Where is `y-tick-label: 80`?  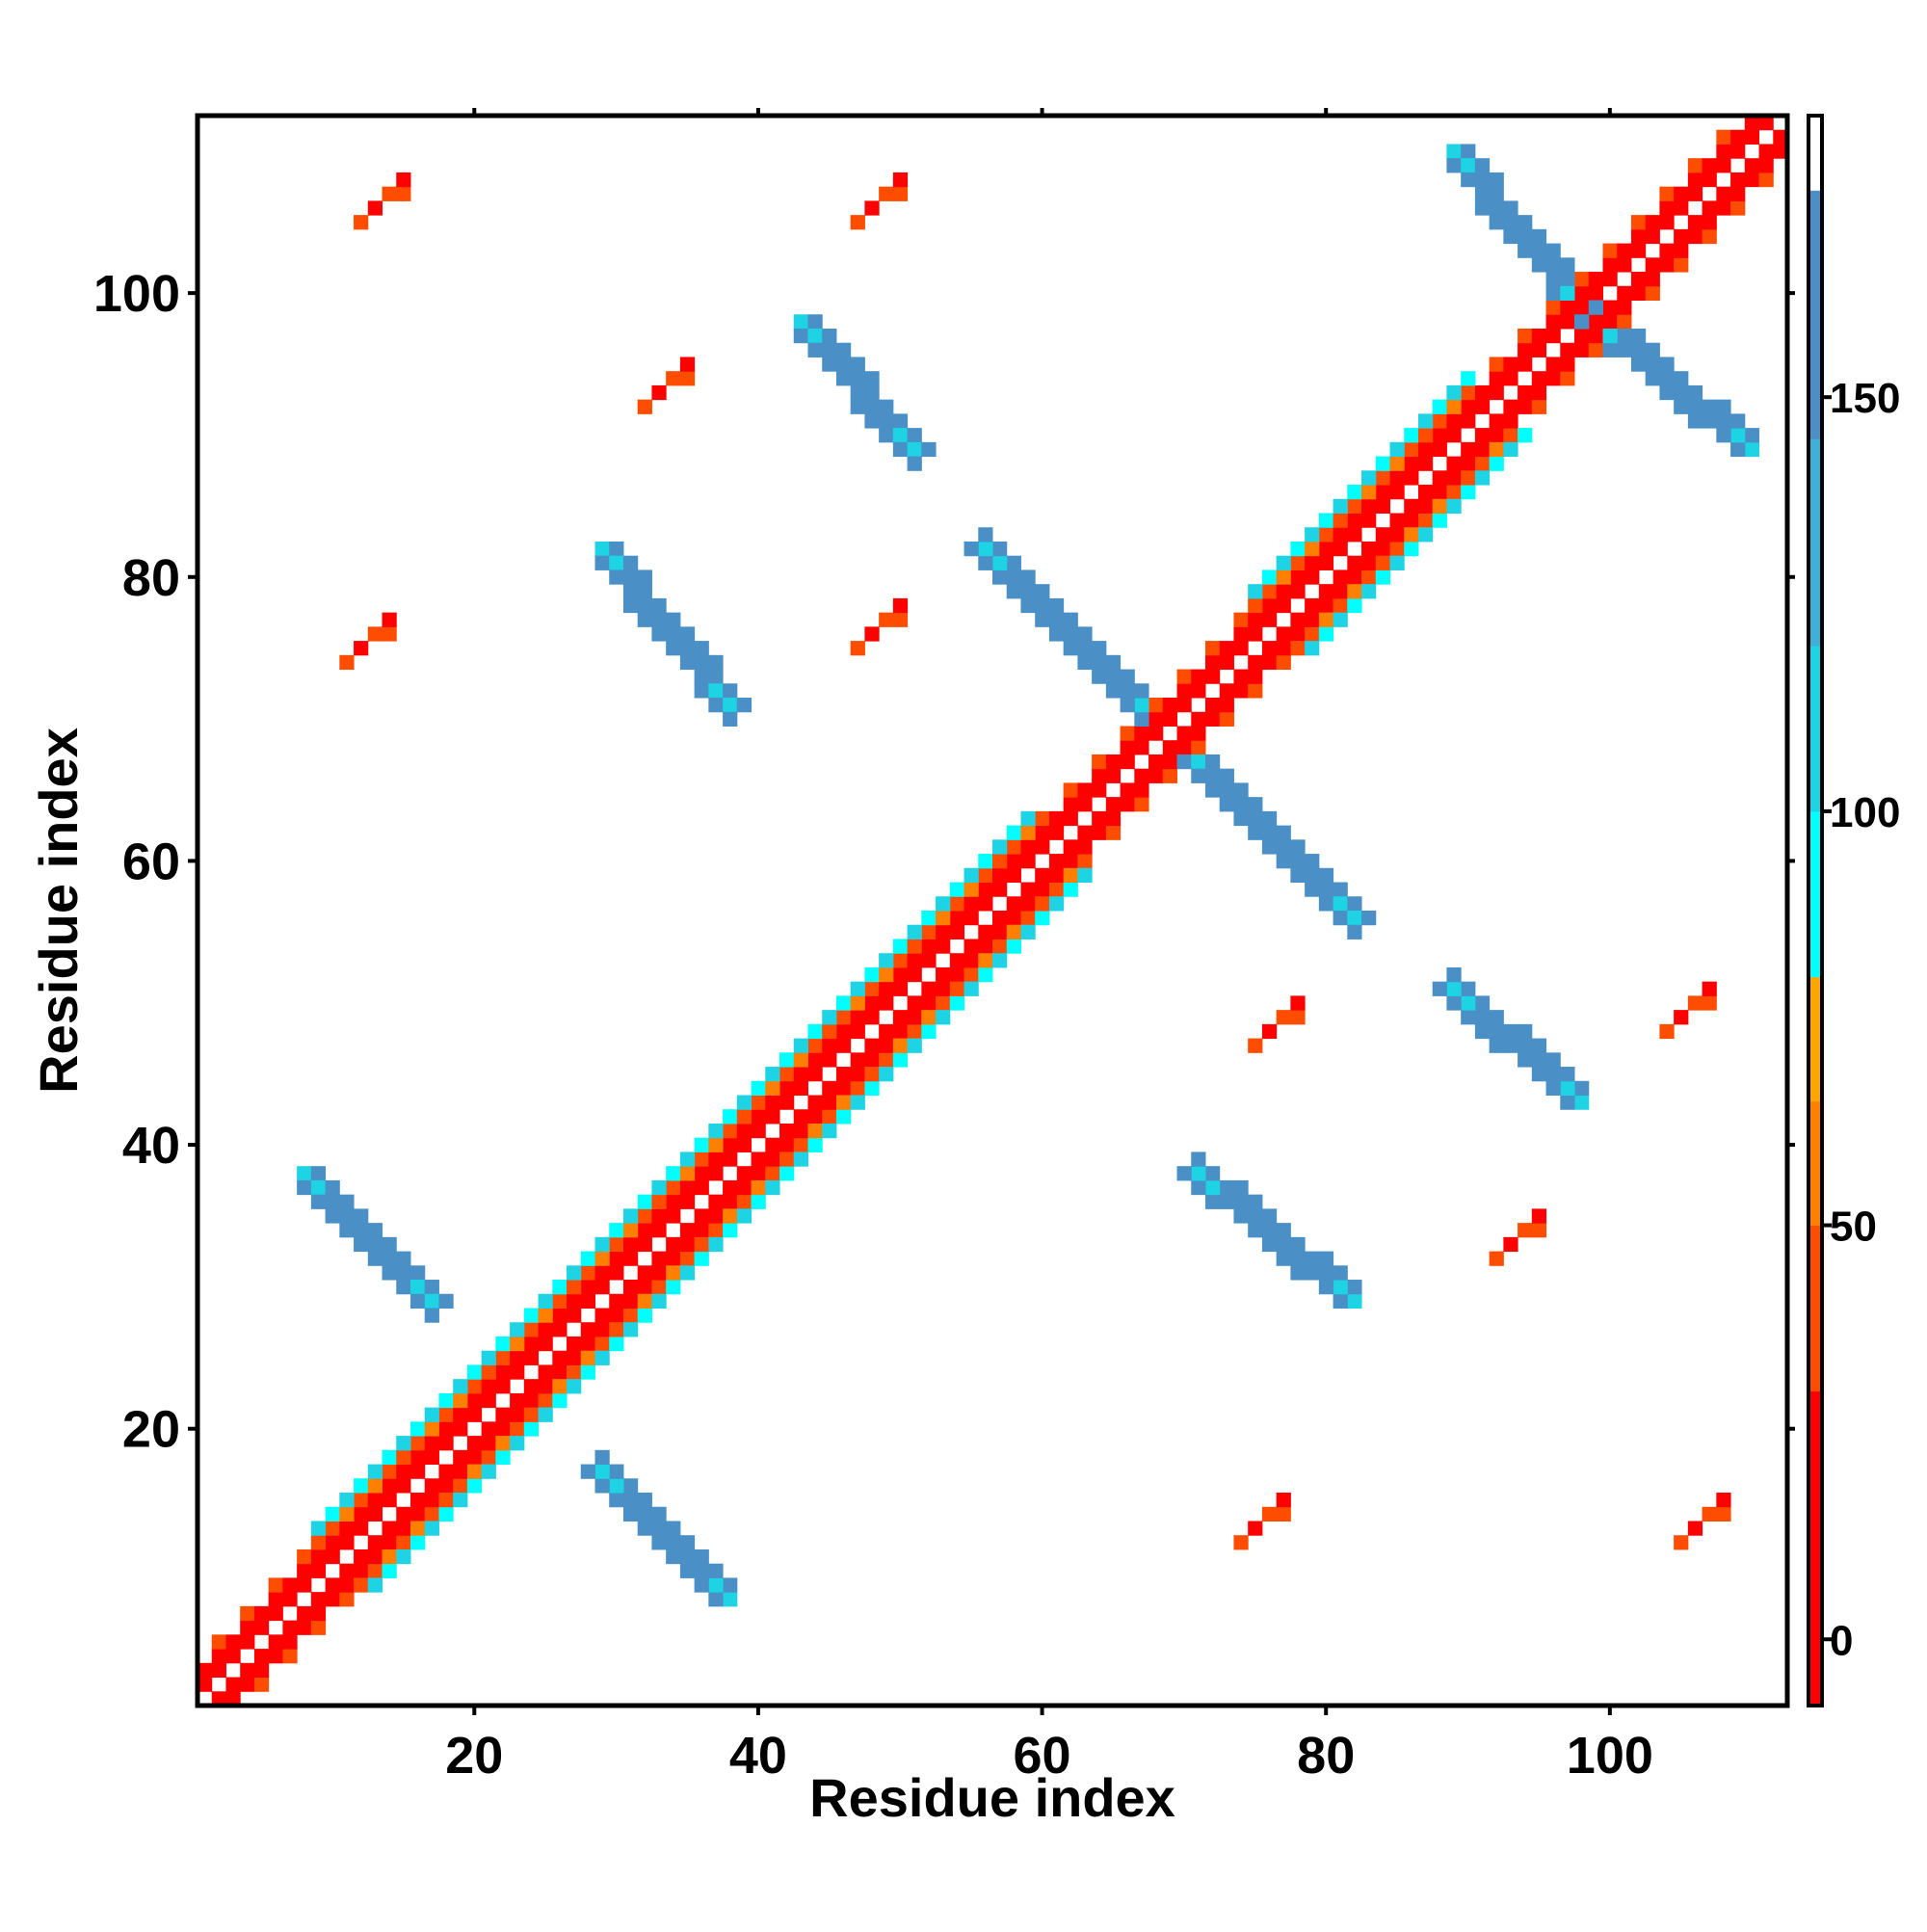 y-tick-label: 80 is located at coordinates (151, 578).